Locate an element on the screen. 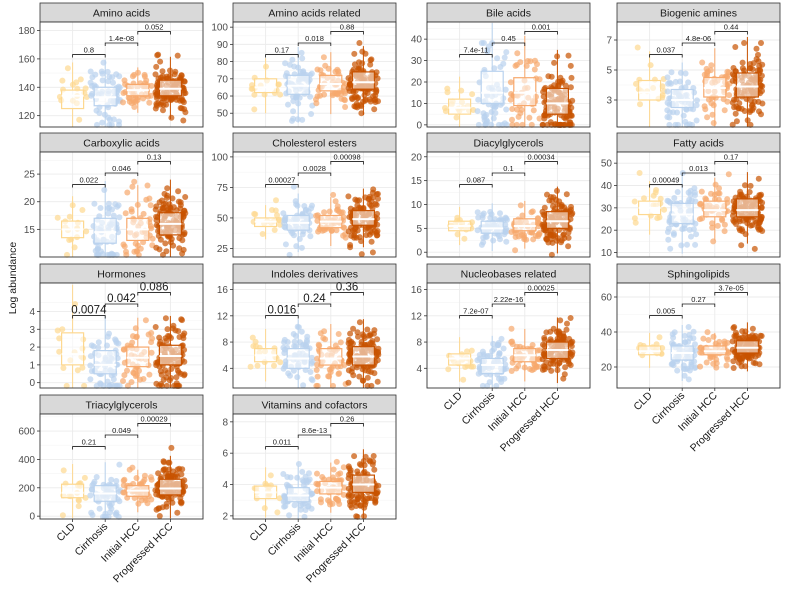 This screenshot has width=787, height=593. p-value-label: 0.27 is located at coordinates (698, 299).